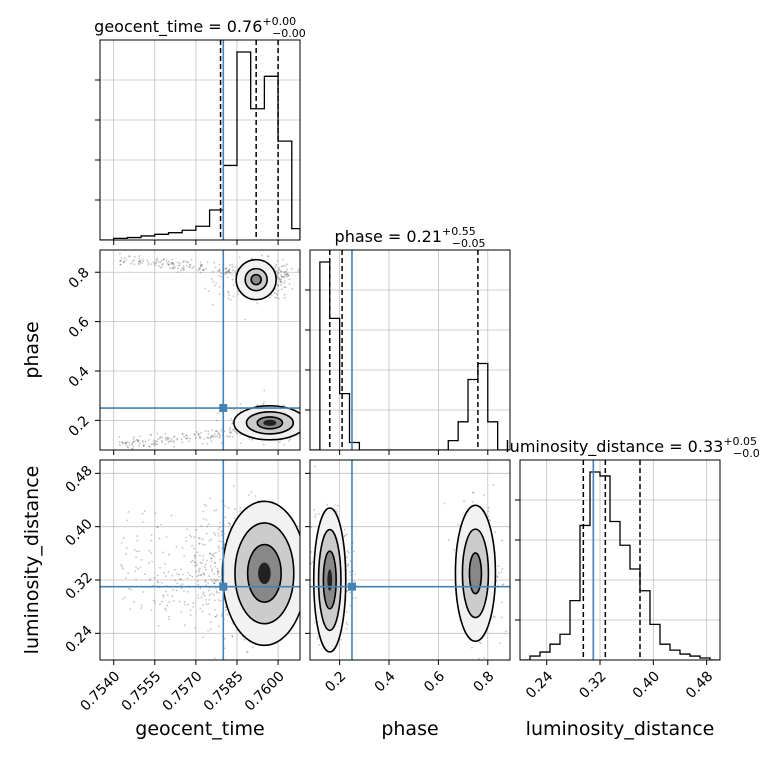 Image resolution: width=760 pixels, height=764 pixels. Describe the element at coordinates (409, 729) in the screenshot. I see `xaxis-label-phase: phase` at that location.